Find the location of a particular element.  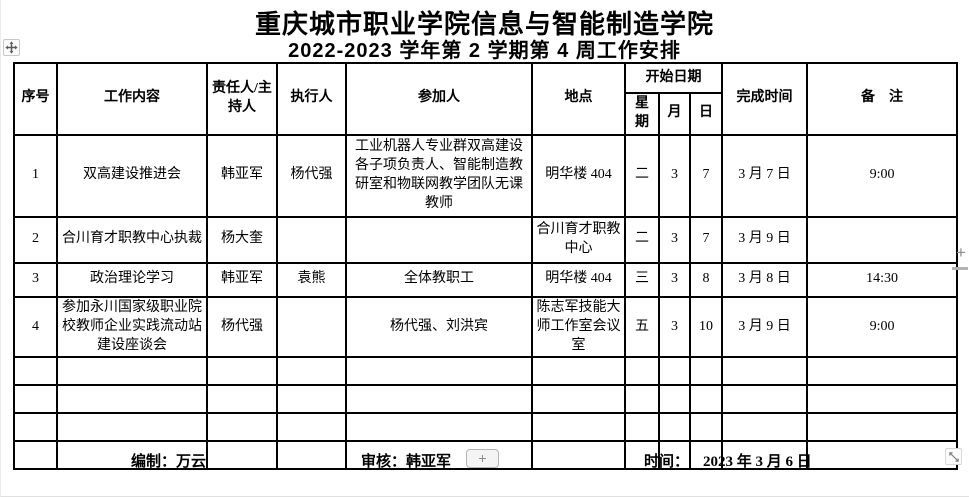

cell-participants: 杨代强、刘洪宾 is located at coordinates (439, 327).